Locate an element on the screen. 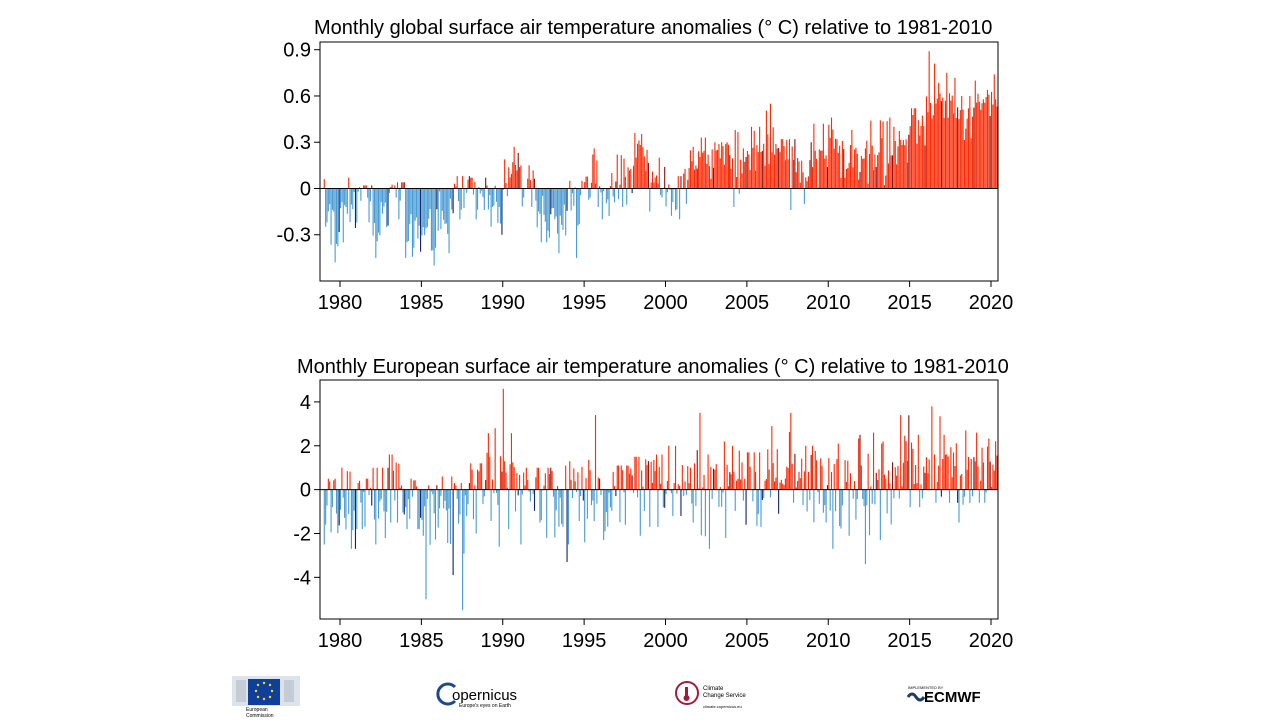 The width and height of the screenshot is (1280, 720). europe-x-axis: 1980 1985 1990 1995 2000 2005 2010 2015 2020 is located at coordinates (665, 635).